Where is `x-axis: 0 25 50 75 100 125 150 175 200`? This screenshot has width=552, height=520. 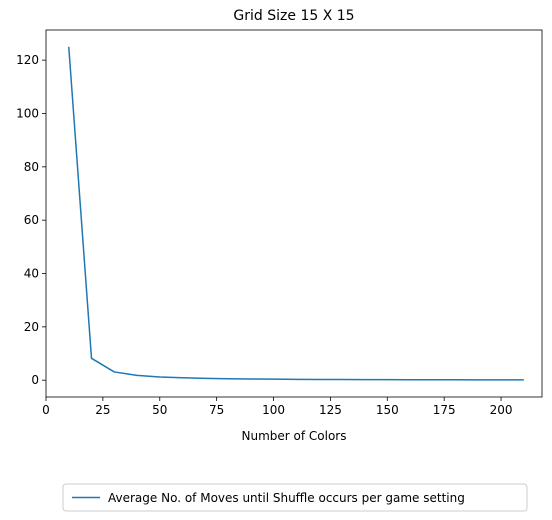 x-axis: 0 25 50 75 100 125 150 175 200 is located at coordinates (277, 407).